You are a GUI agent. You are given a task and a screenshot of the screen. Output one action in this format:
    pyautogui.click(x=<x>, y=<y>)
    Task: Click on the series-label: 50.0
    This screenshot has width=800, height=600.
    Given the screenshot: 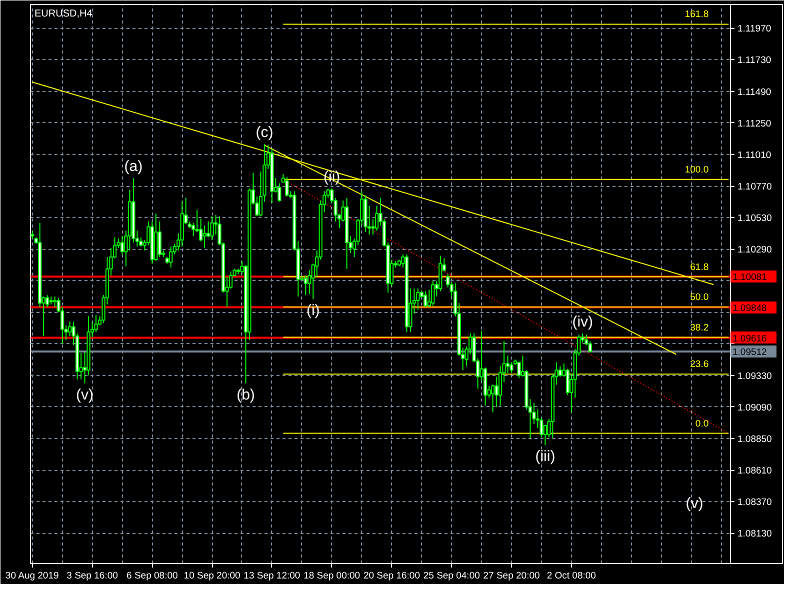 What is the action you would take?
    pyautogui.click(x=699, y=298)
    